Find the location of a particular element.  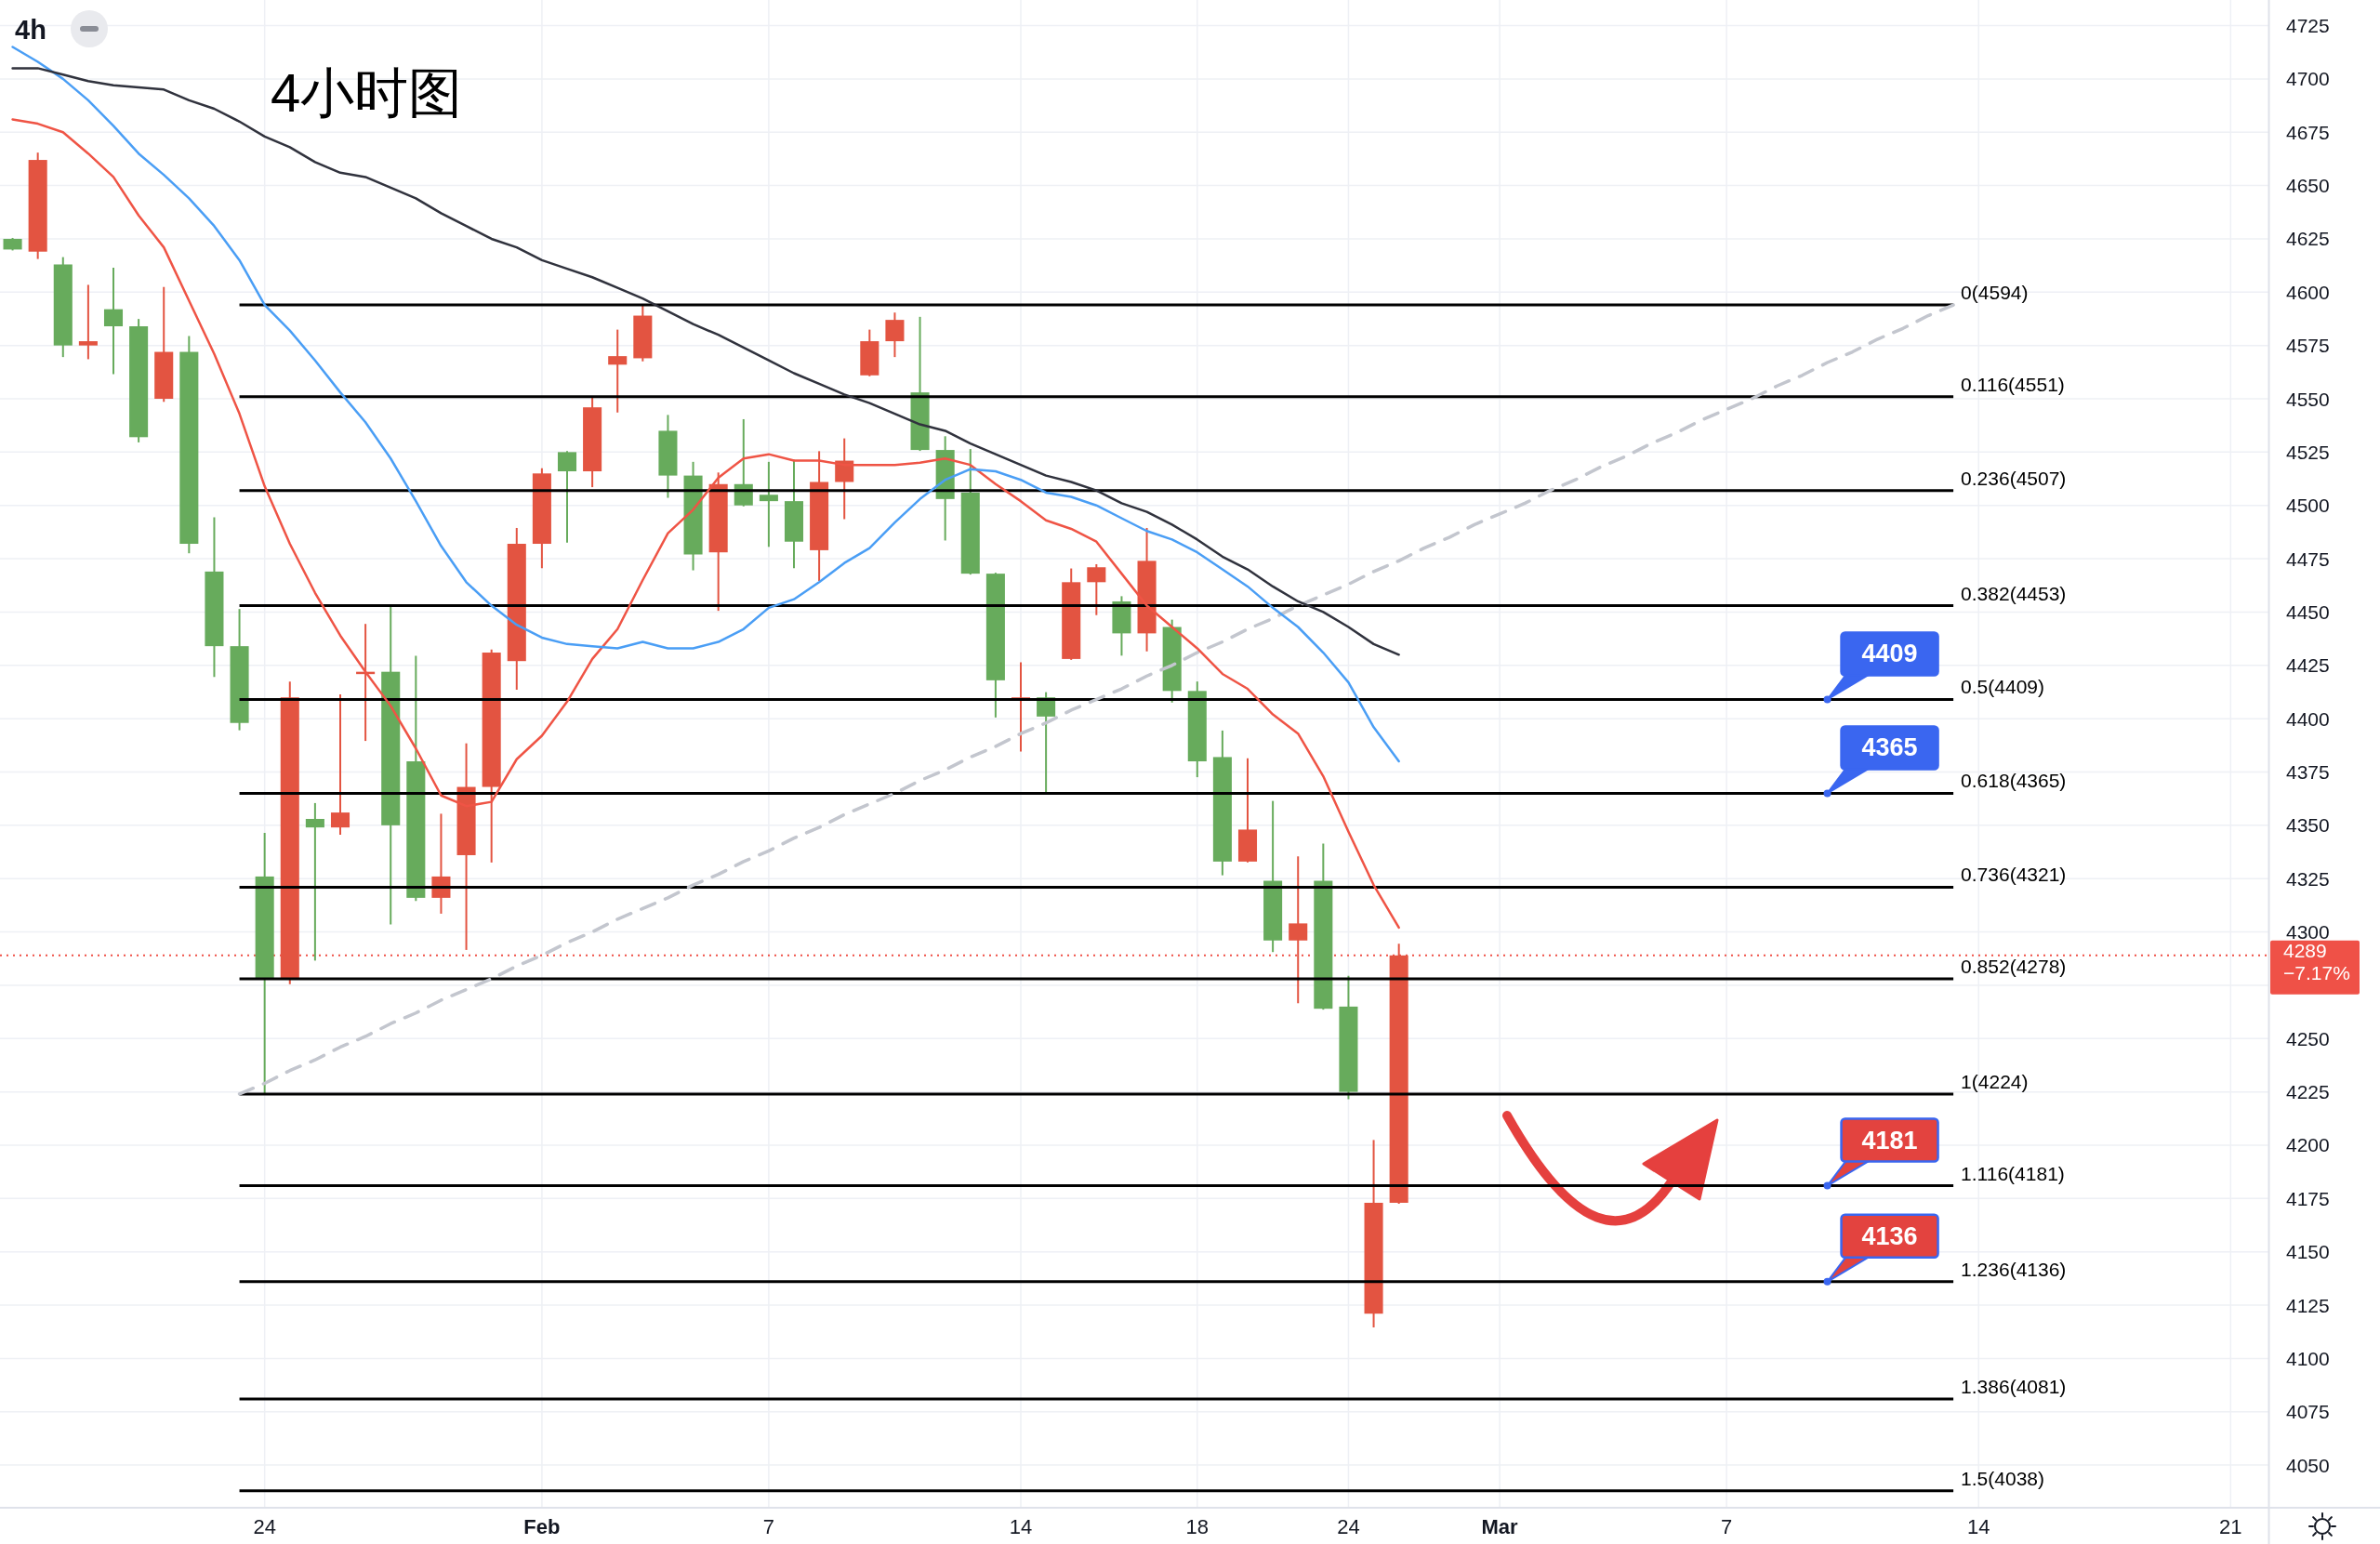

series-label: 0.382(4453) is located at coordinates (2014, 593).